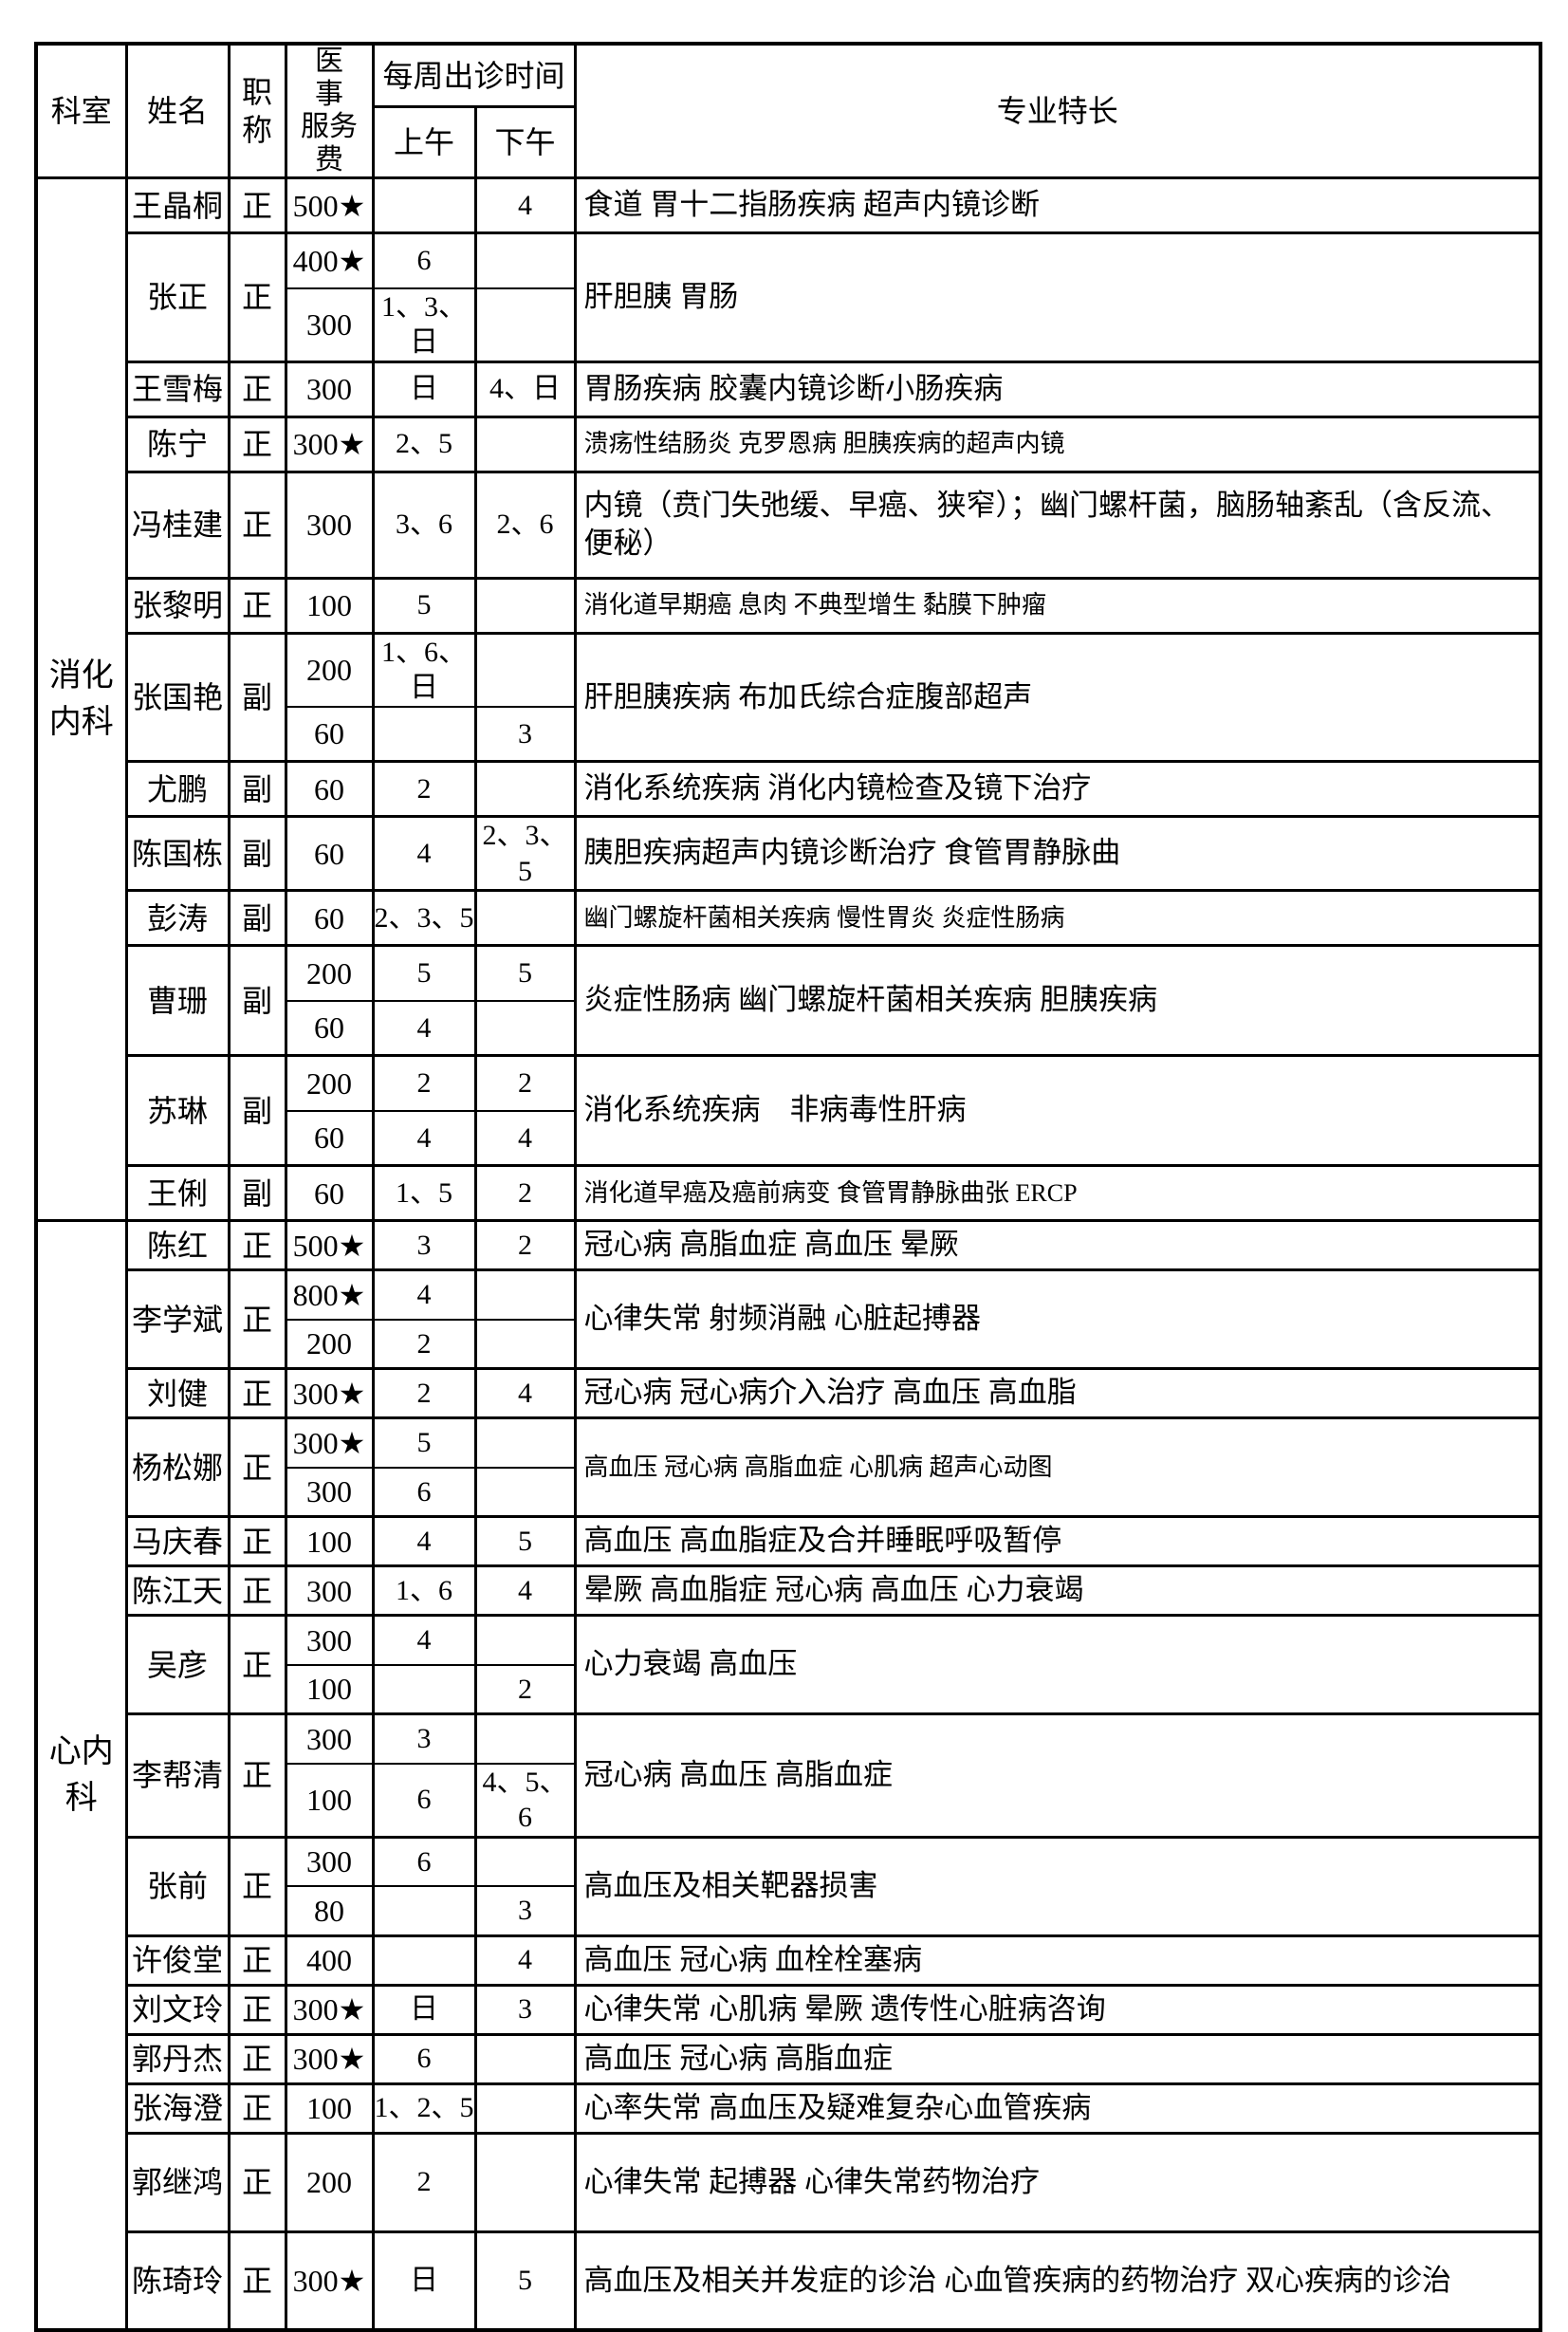 The width and height of the screenshot is (1568, 2332). I want to click on doctor-name-cell: 王晶桐, so click(178, 205).